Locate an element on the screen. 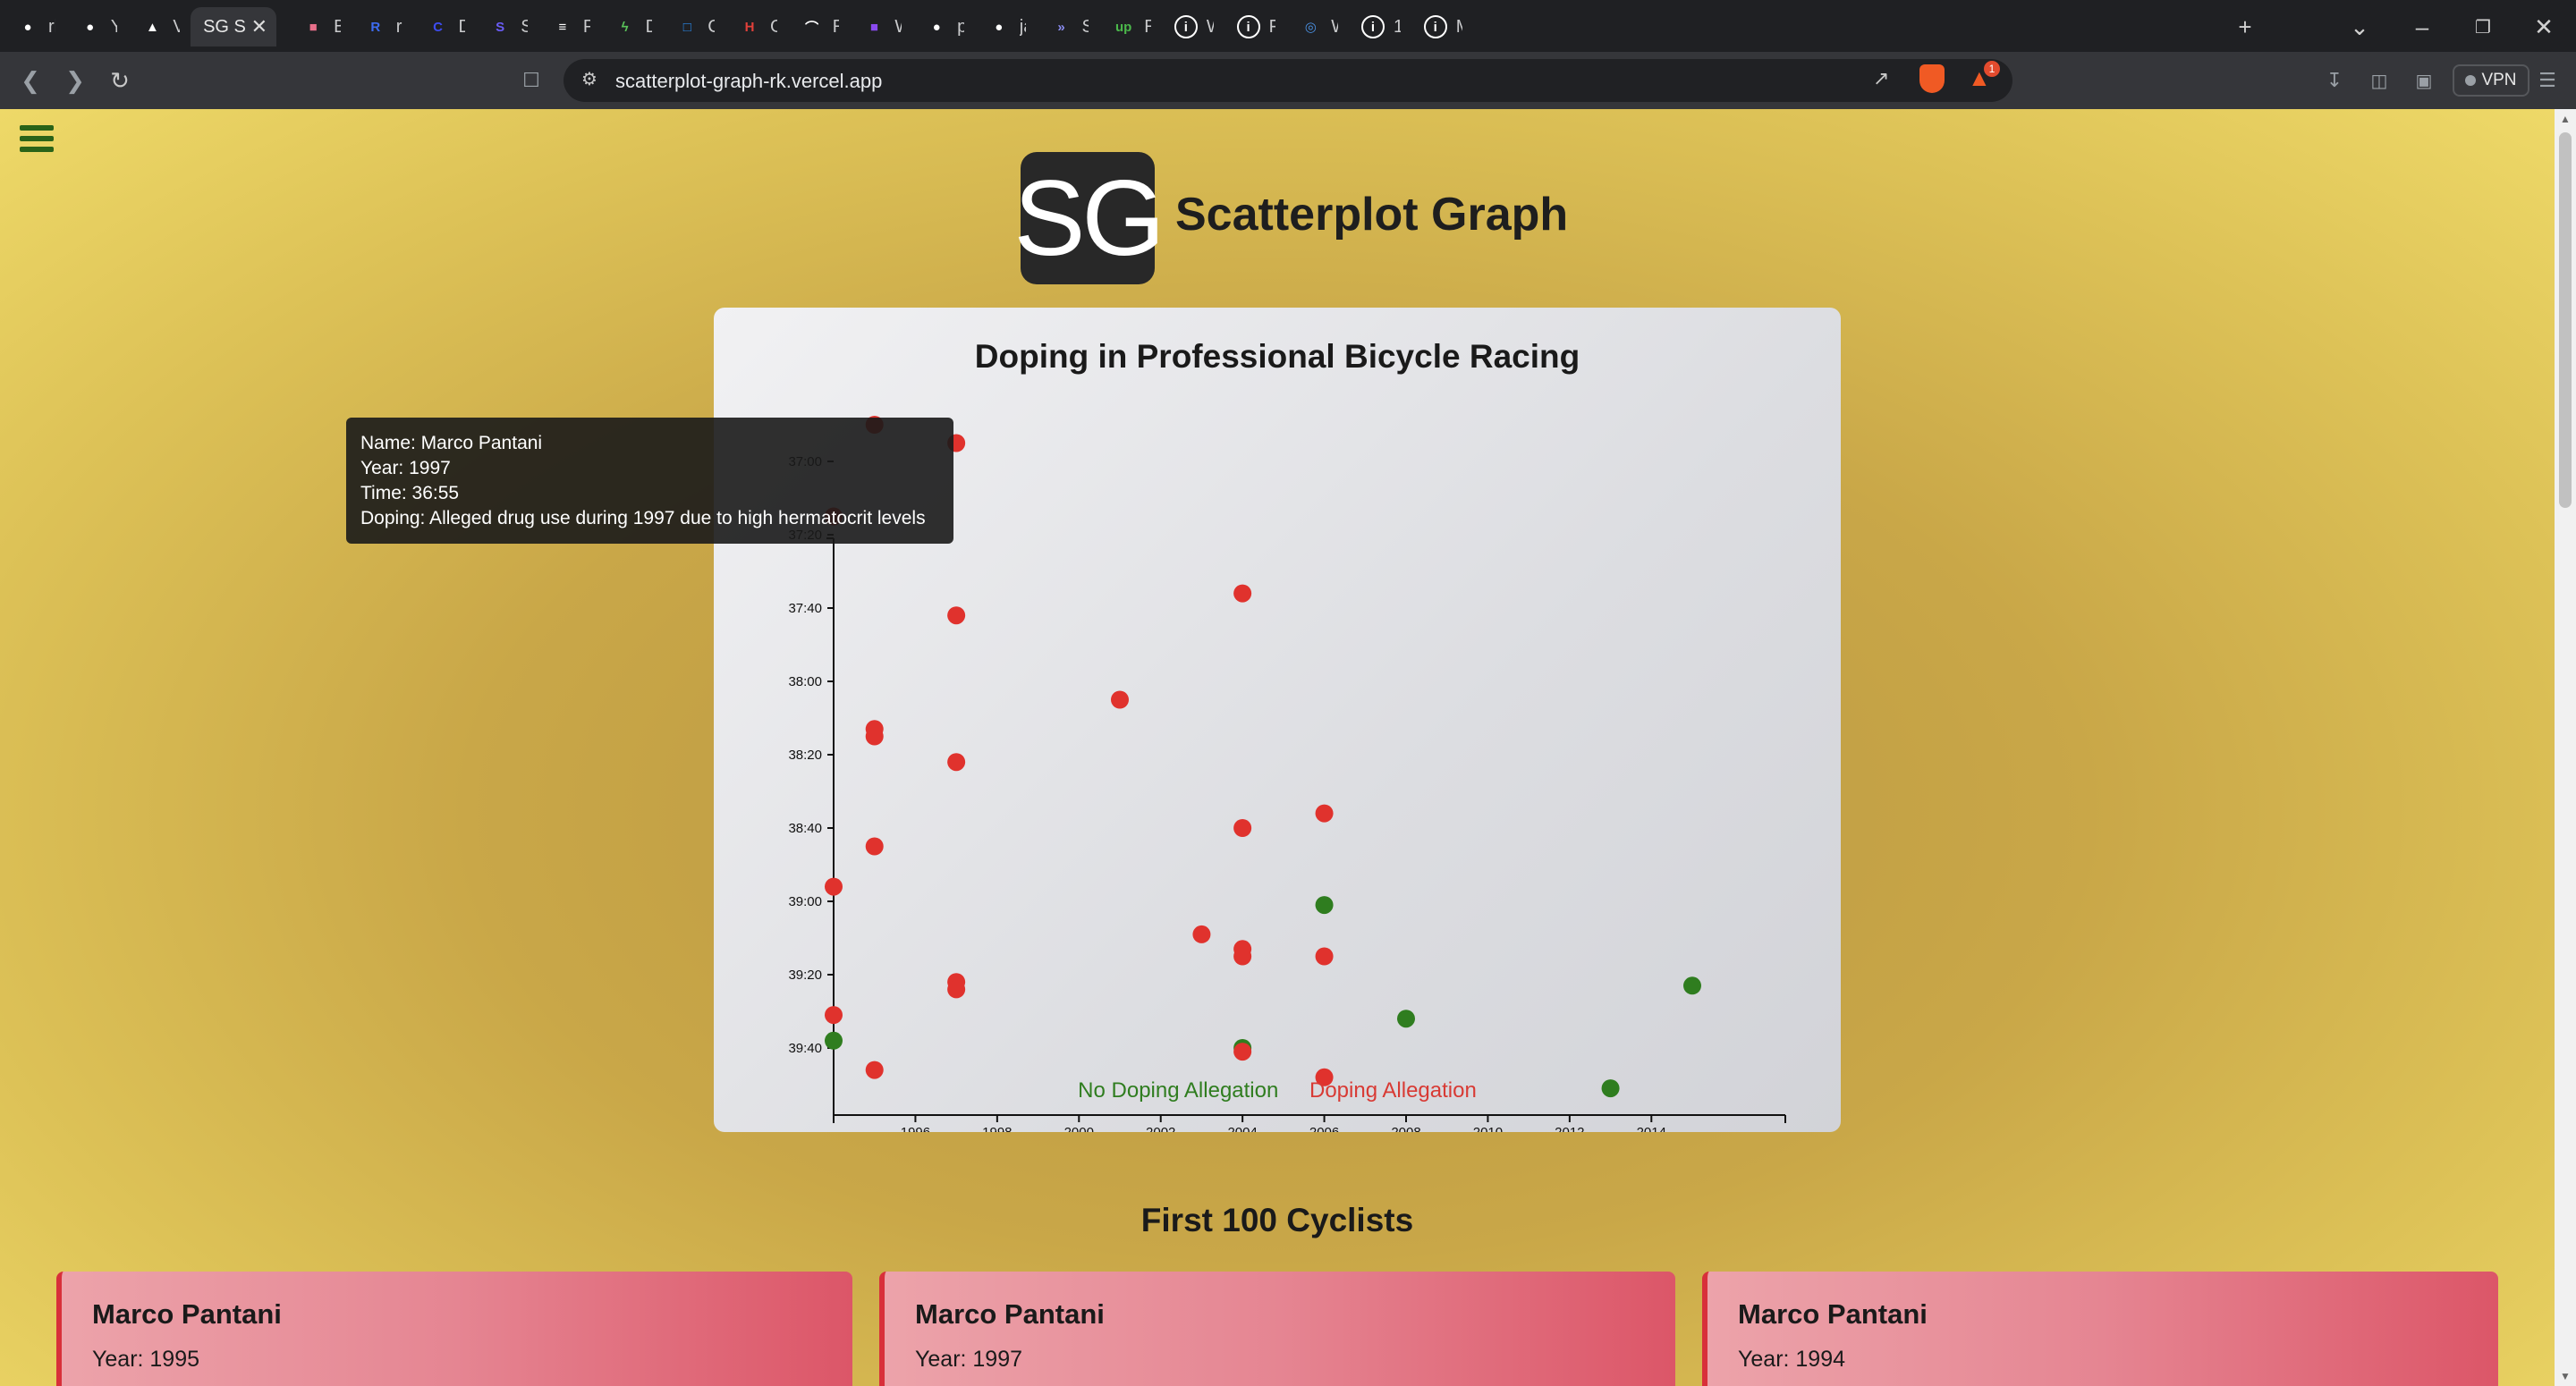 This screenshot has height=1386, width=2576. restore-window-button: ❐ is located at coordinates (2483, 27).